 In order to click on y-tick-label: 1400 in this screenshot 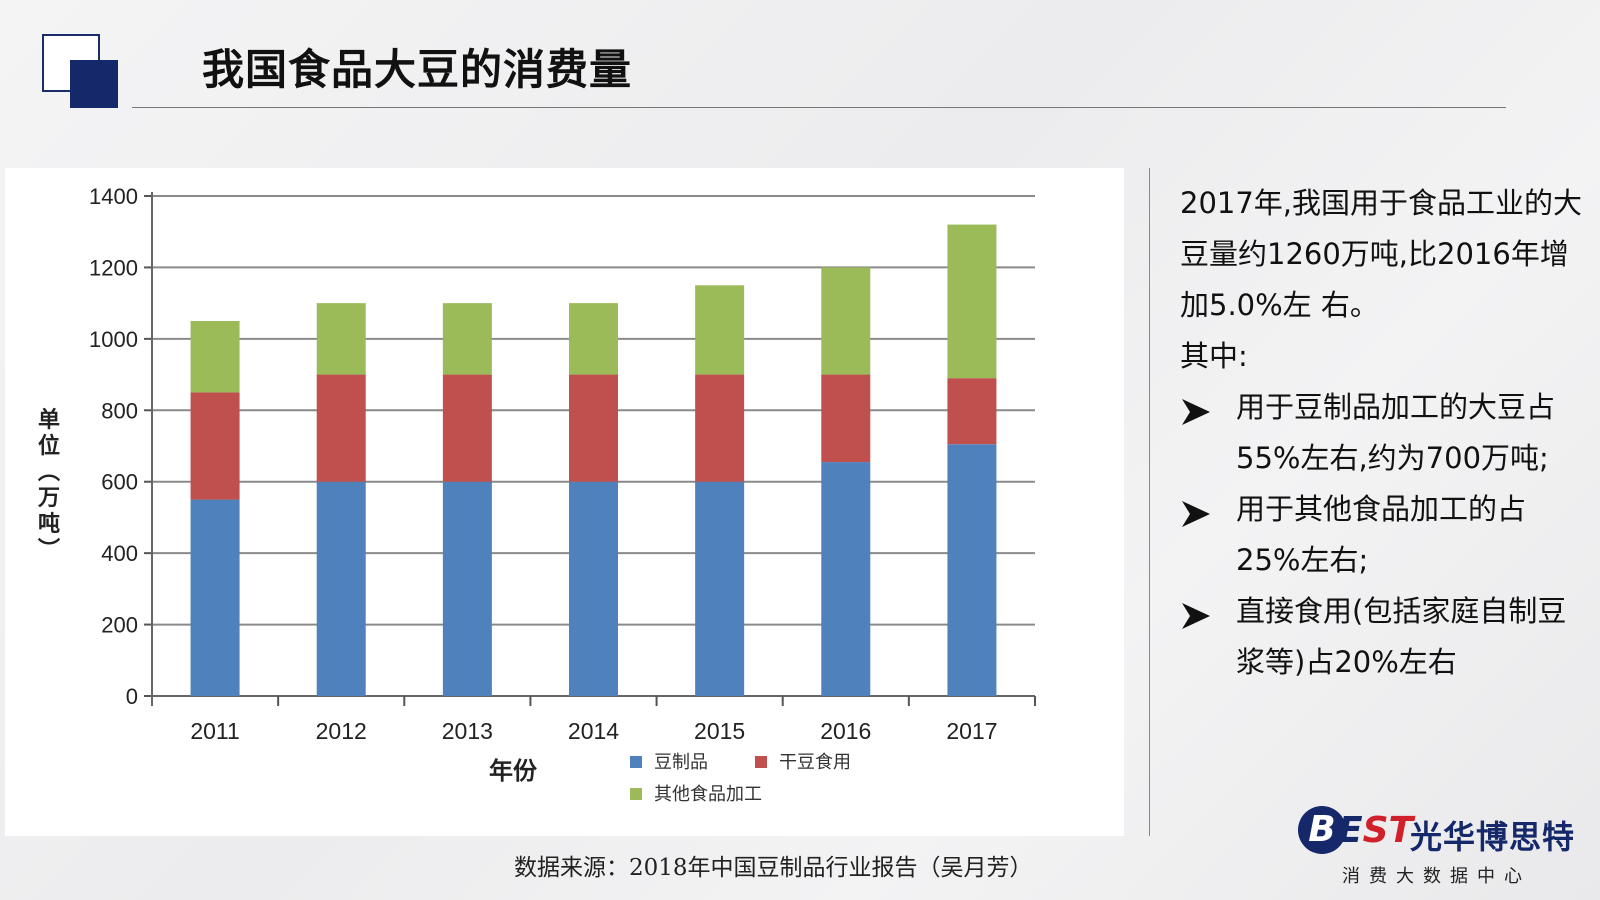, I will do `click(113, 196)`.